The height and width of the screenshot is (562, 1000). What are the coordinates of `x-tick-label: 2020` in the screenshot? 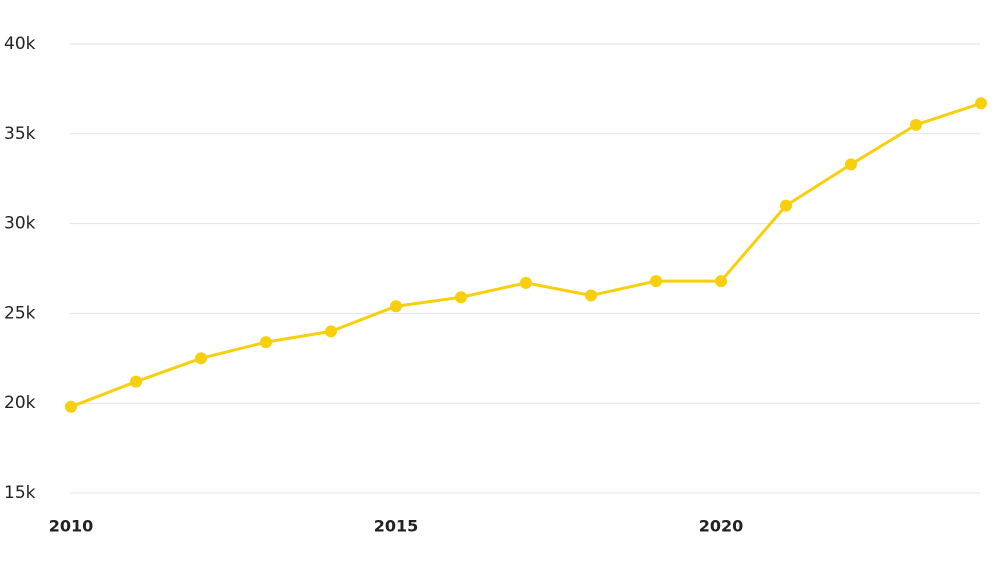 It's located at (721, 526).